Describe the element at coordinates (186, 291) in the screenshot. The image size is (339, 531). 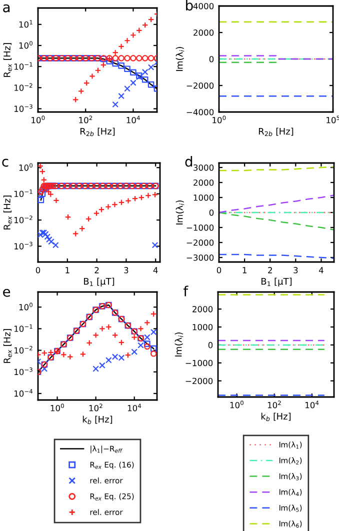
I see `chart-title: f` at that location.